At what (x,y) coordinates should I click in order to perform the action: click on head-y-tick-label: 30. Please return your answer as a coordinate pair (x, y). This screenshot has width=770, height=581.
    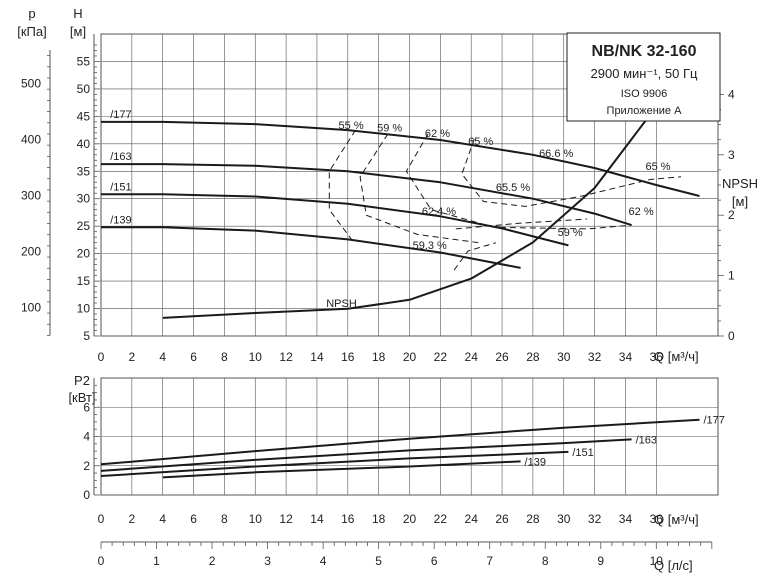
    Looking at the image, I should click on (84, 199).